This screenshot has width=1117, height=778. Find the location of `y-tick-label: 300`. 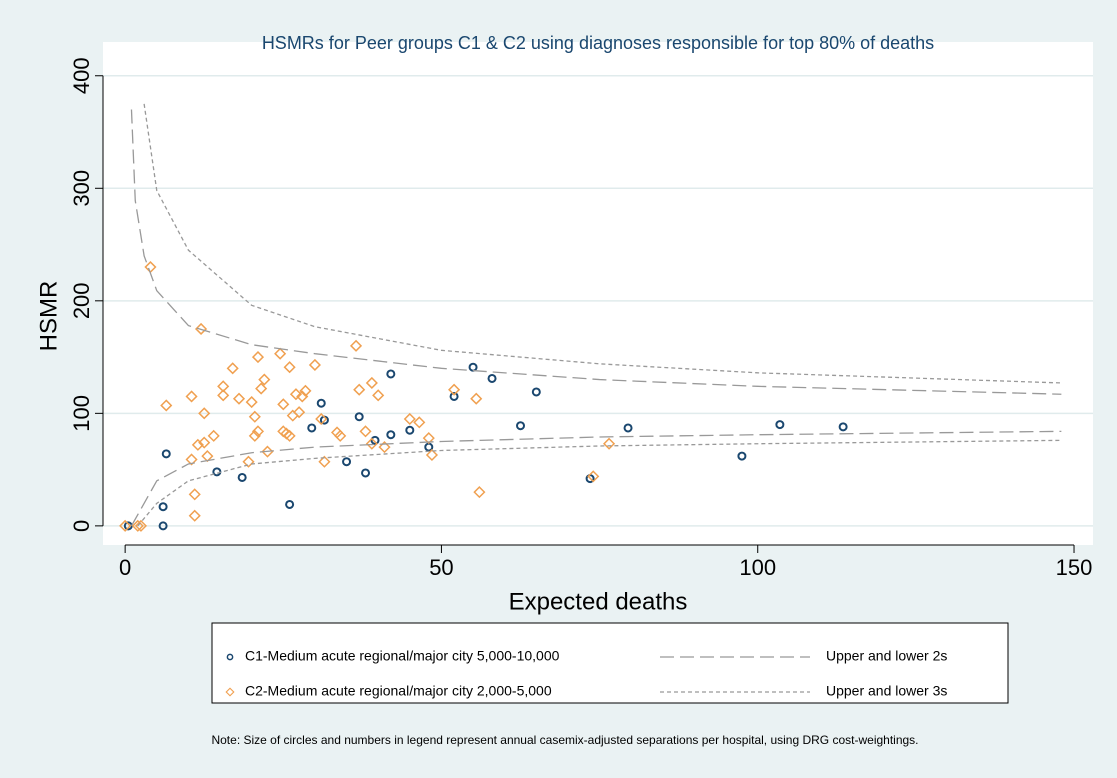

y-tick-label: 300 is located at coordinates (81, 188).